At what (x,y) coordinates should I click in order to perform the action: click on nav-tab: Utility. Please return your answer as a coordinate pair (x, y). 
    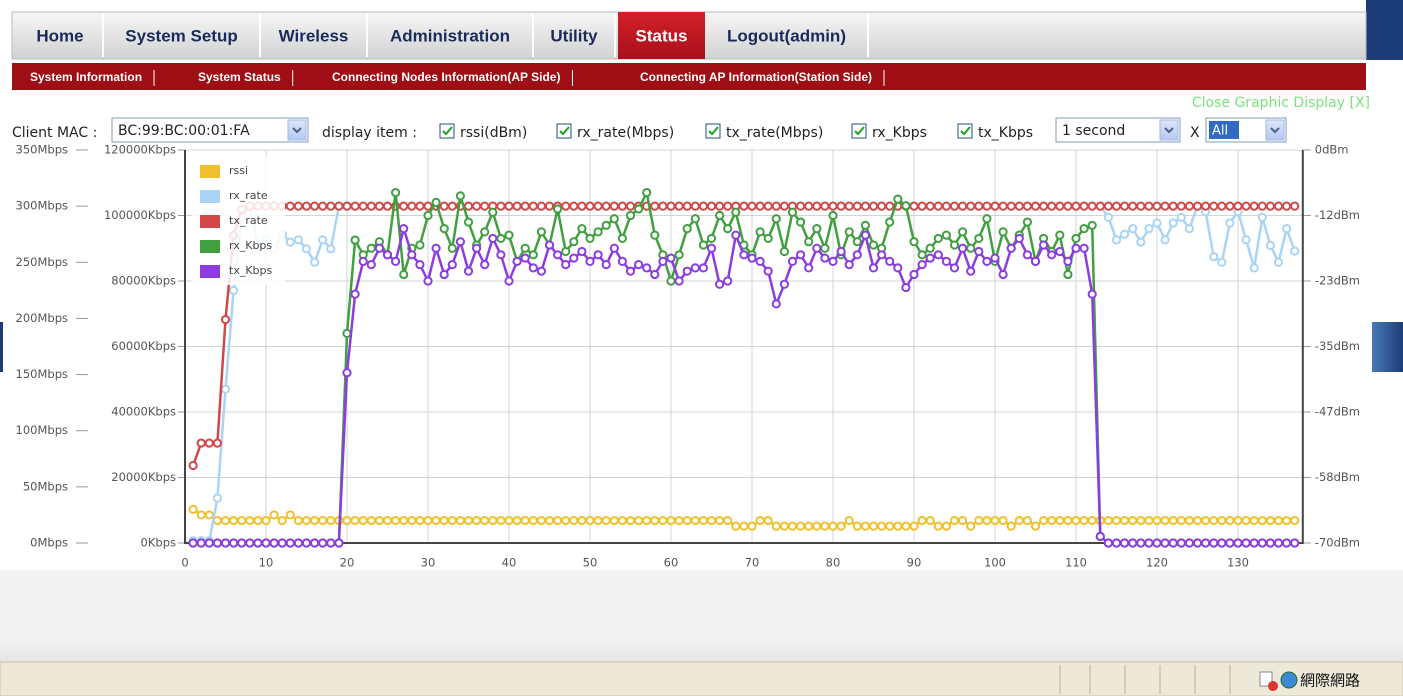
    Looking at the image, I should click on (574, 35).